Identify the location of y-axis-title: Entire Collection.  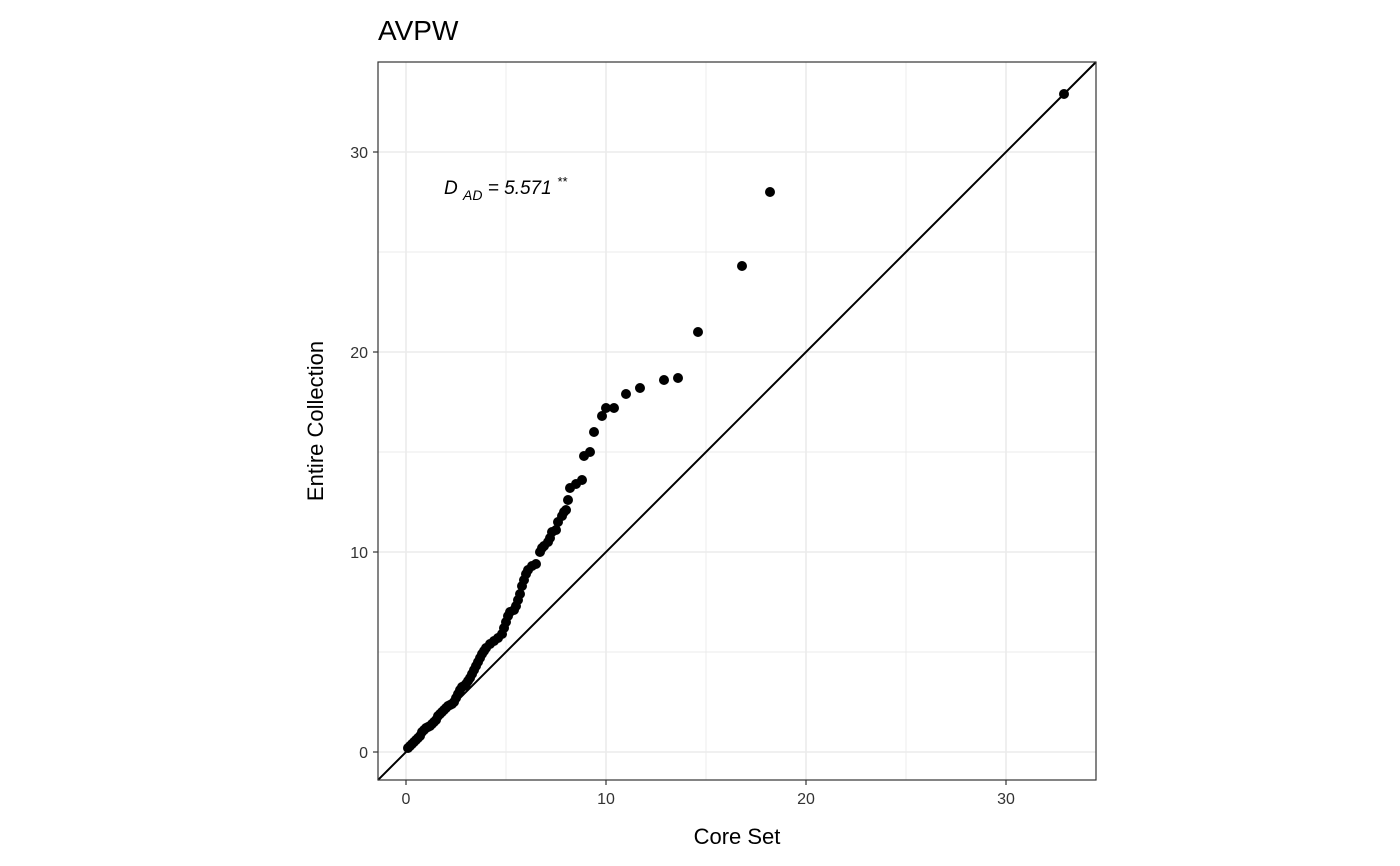
(315, 421).